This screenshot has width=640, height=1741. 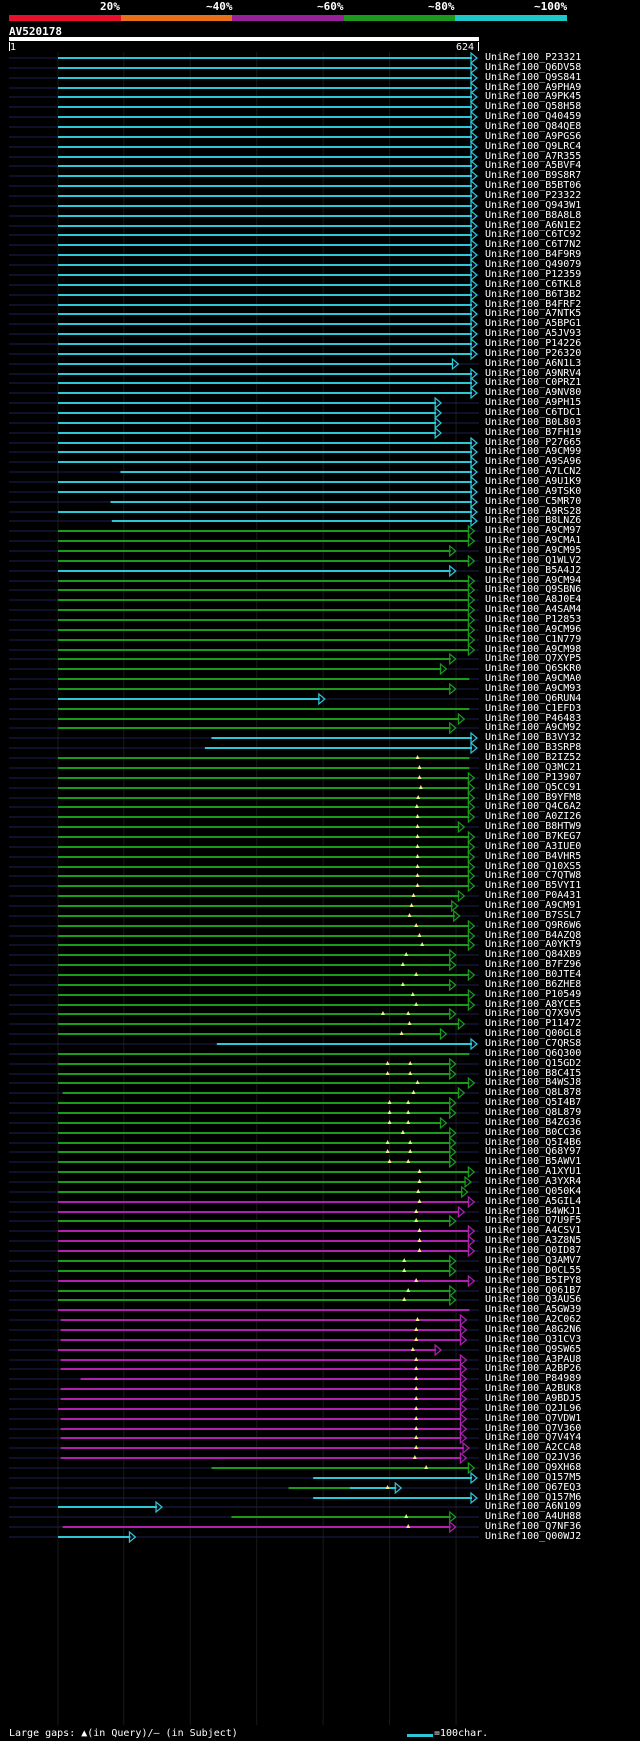 What do you see at coordinates (533, 1299) in the screenshot?
I see `hit-label: UniRef100_Q3AUS6` at bounding box center [533, 1299].